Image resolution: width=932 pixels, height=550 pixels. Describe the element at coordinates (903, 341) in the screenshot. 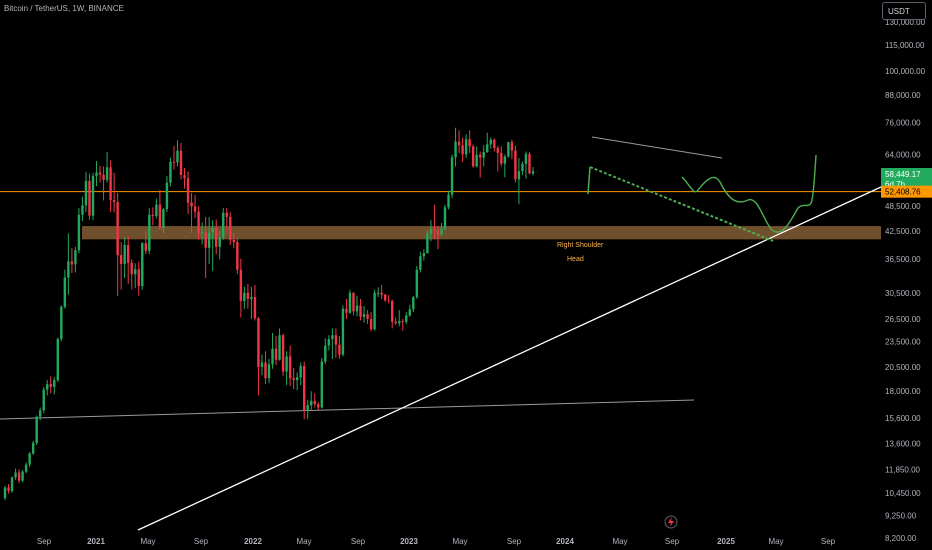

I see `y-tick-label: 23,500.00` at that location.